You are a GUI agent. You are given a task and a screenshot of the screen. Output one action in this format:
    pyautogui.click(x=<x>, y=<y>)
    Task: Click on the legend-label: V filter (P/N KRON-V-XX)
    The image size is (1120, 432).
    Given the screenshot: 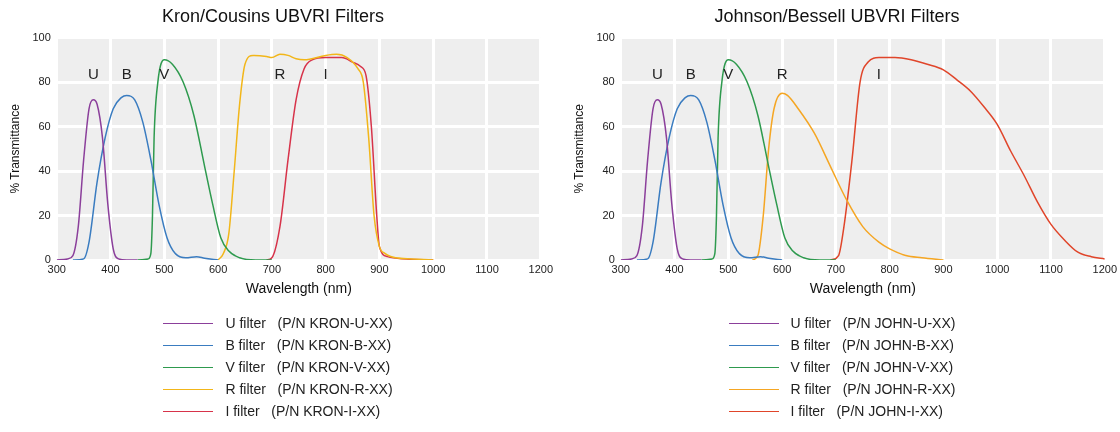 What is the action you would take?
    pyautogui.click(x=308, y=367)
    